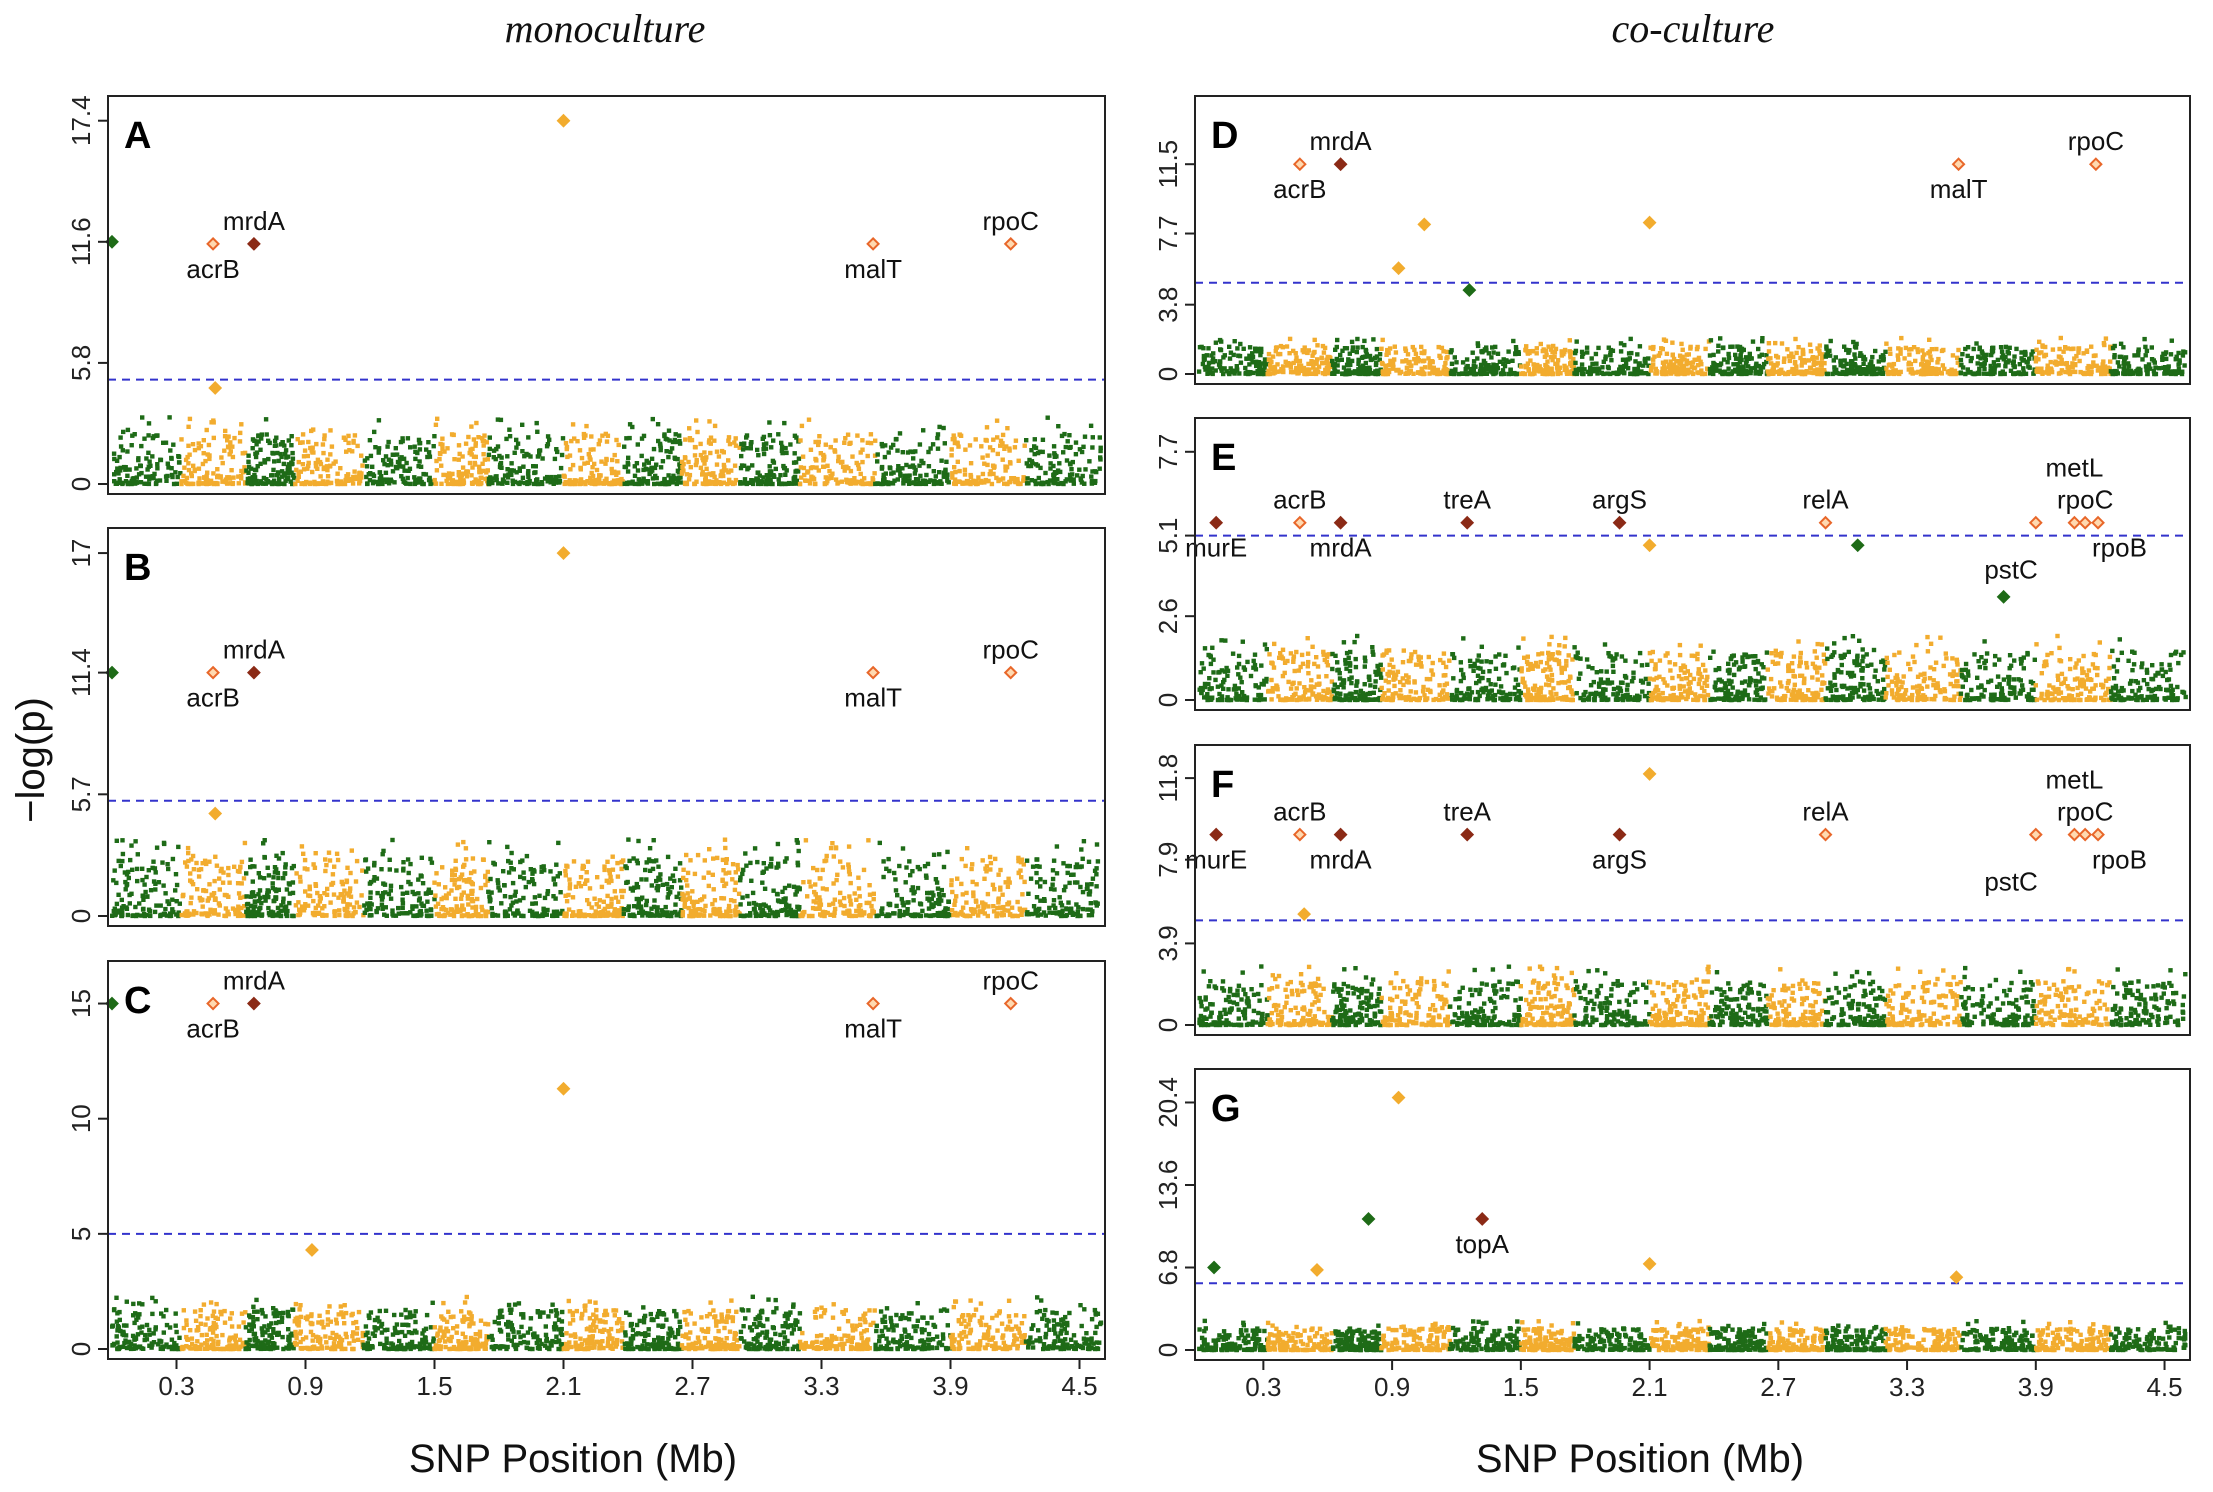  Describe the element at coordinates (137, 136) in the screenshot. I see `panel-letter: A` at that location.